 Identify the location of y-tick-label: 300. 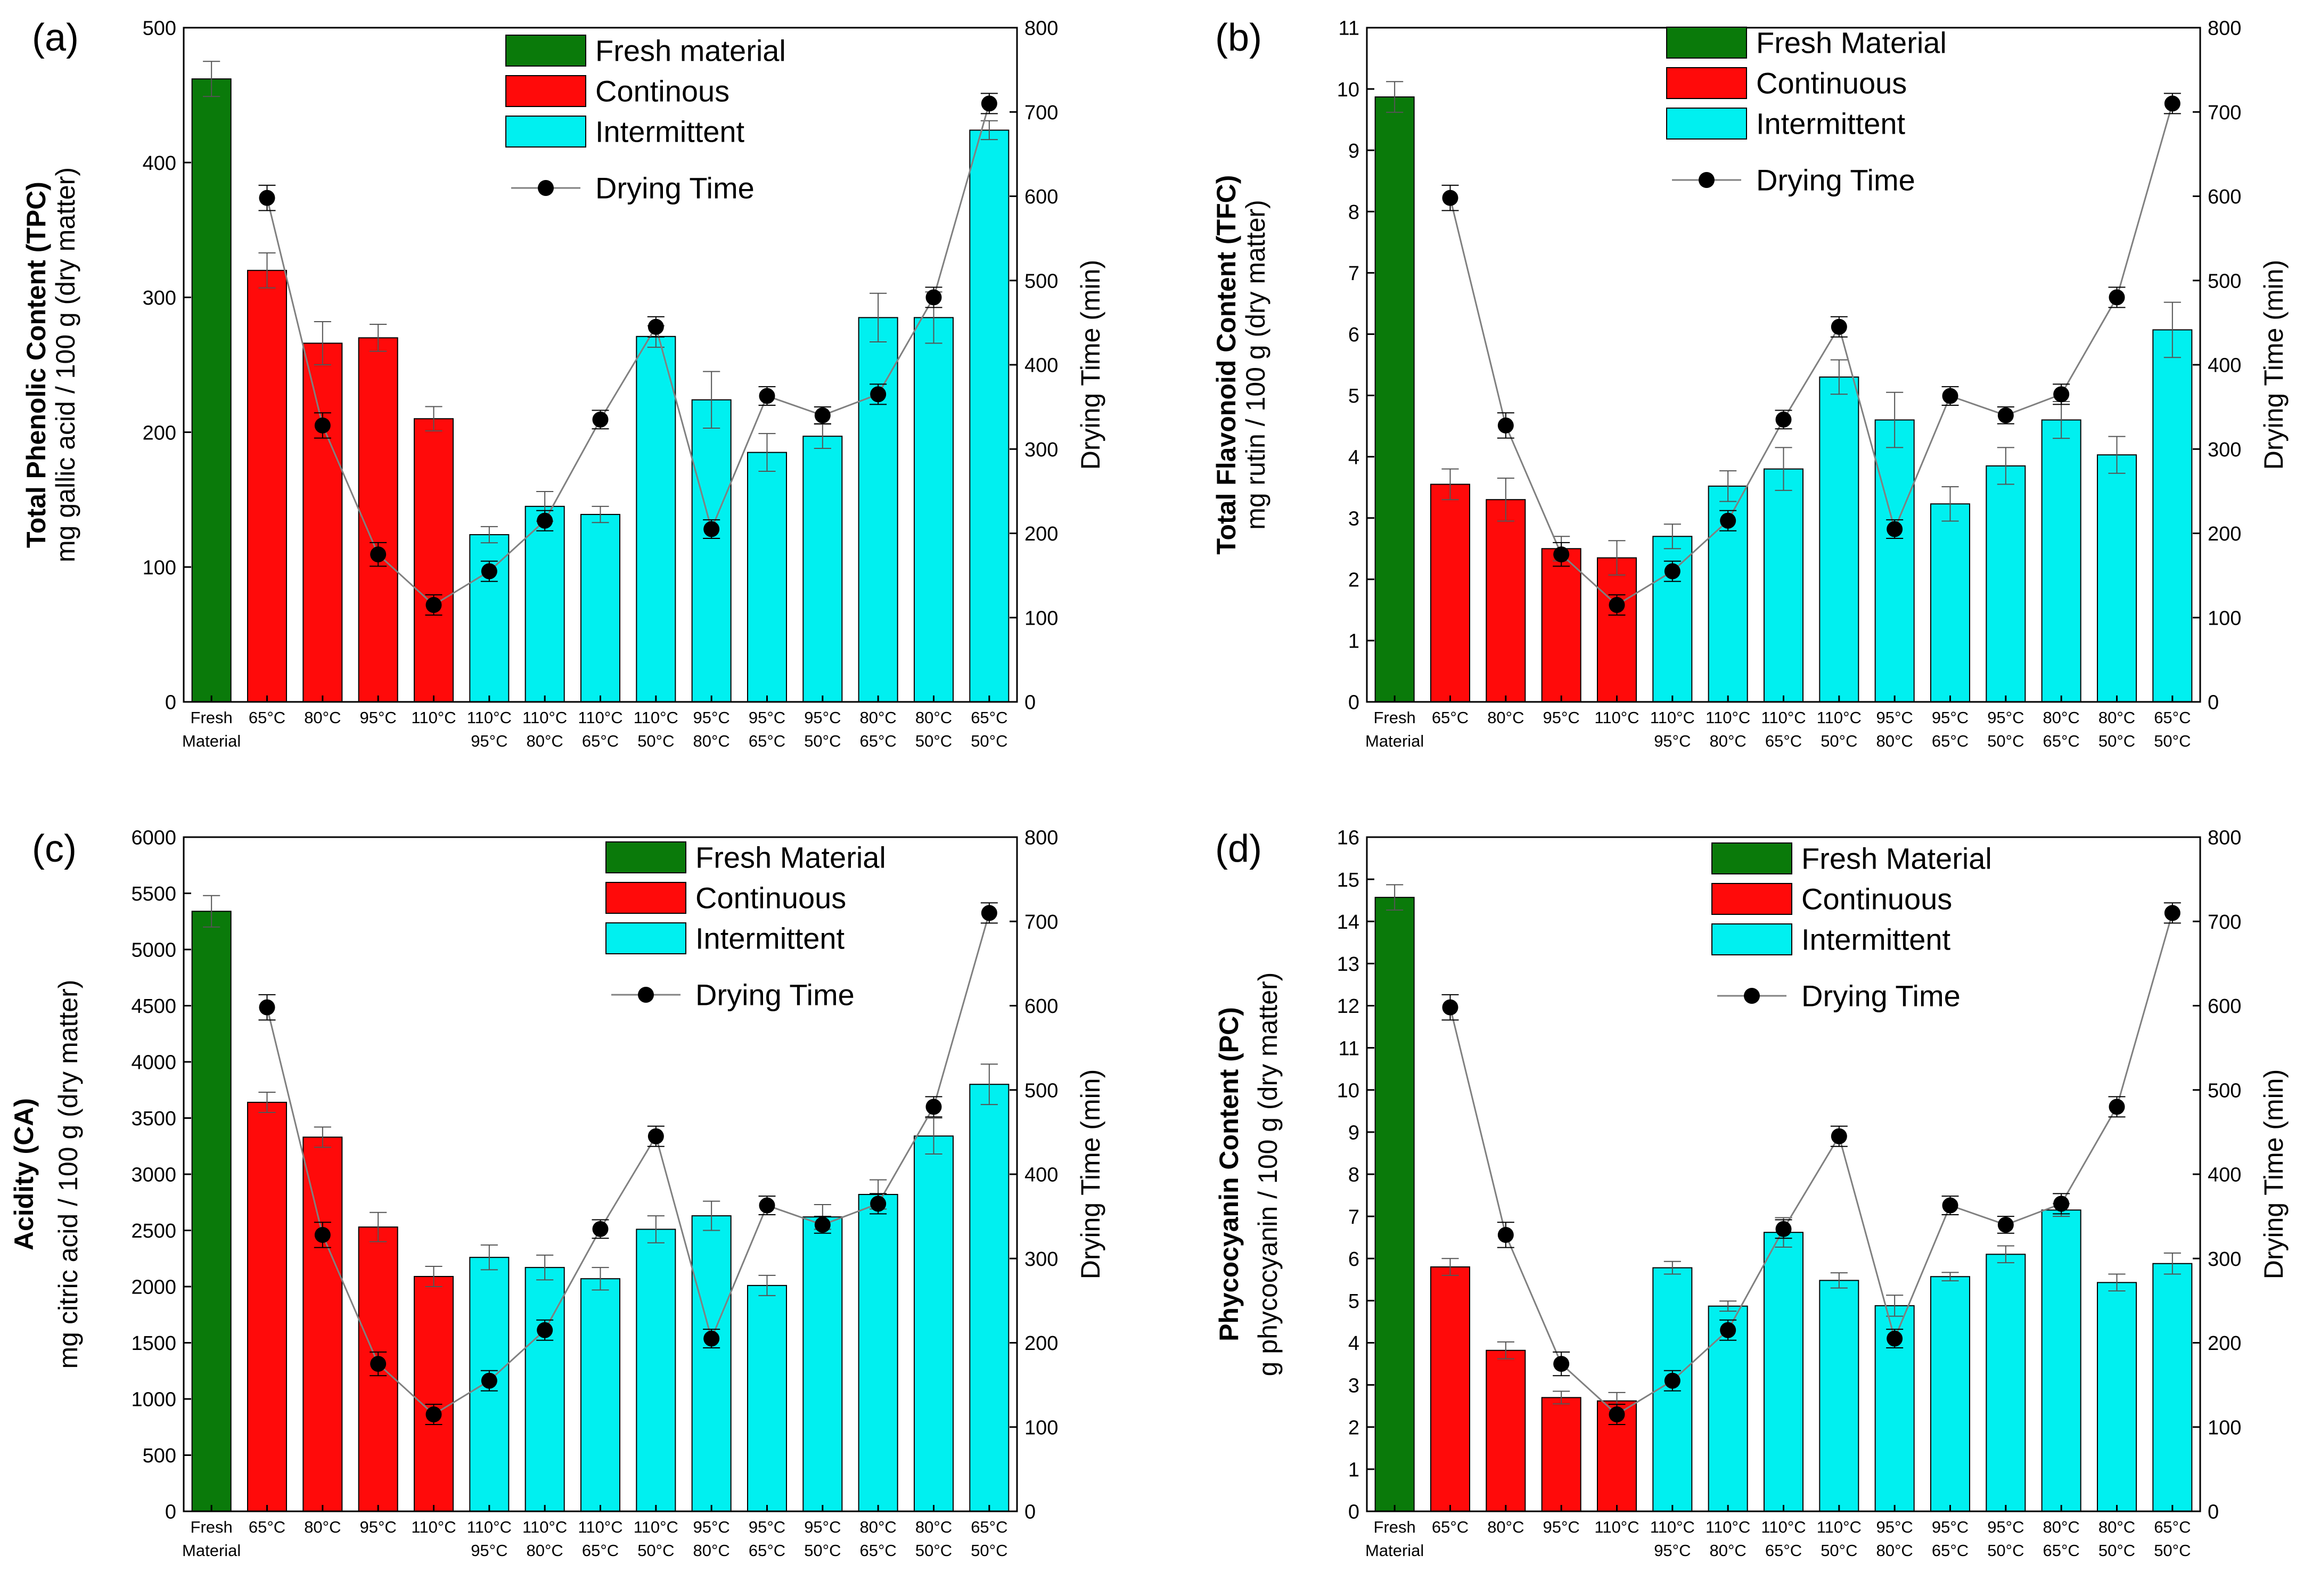
(159, 298).